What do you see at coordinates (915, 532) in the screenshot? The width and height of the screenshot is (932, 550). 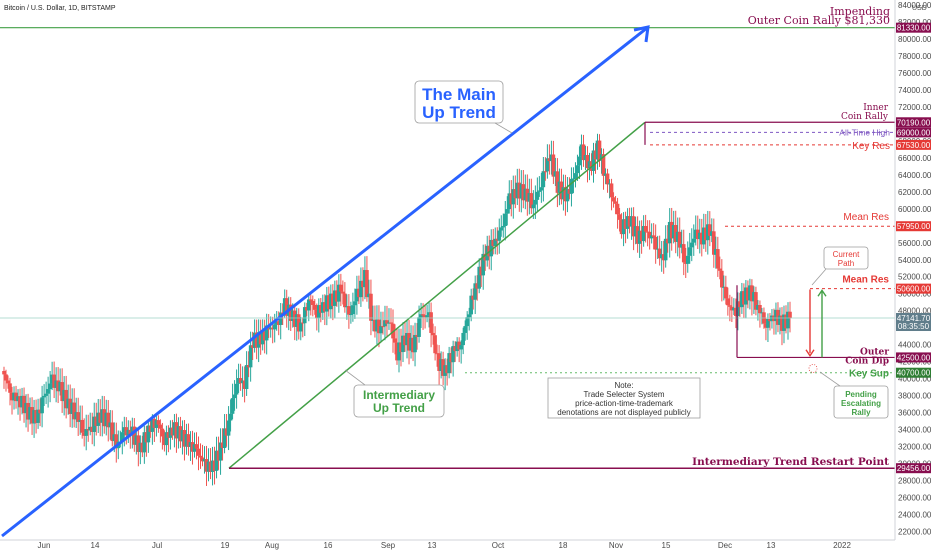 I see `price-tick-label: 22000.00` at bounding box center [915, 532].